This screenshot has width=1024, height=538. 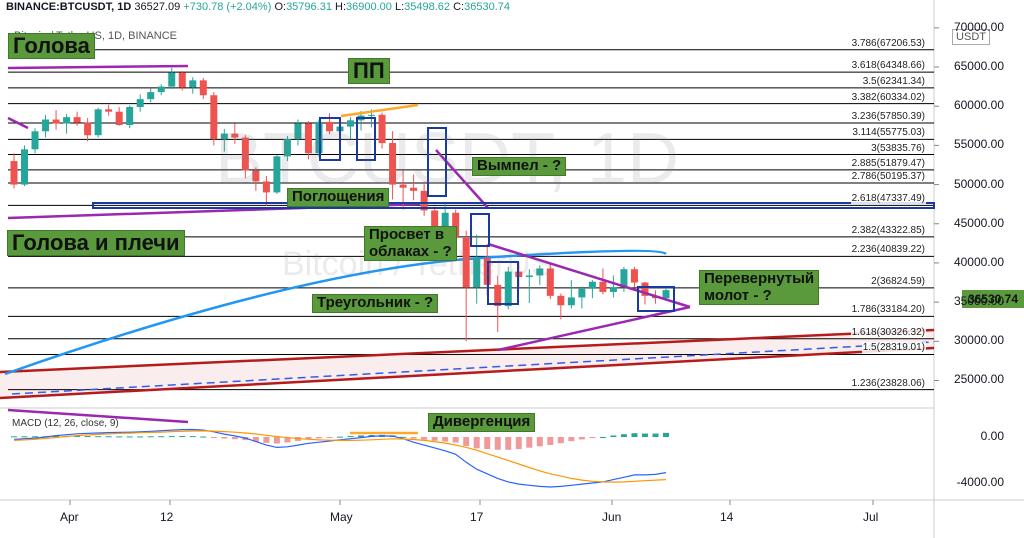 What do you see at coordinates (978, 379) in the screenshot?
I see `y-tick-label: 25000.00` at bounding box center [978, 379].